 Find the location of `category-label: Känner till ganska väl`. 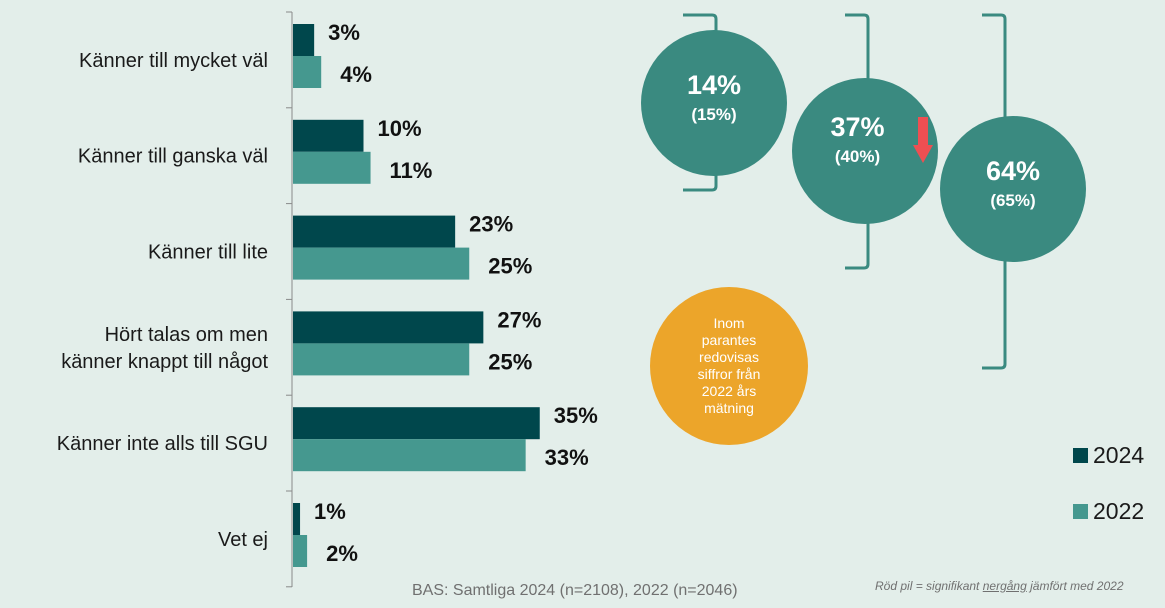

category-label: Känner till ganska väl is located at coordinates (173, 157).